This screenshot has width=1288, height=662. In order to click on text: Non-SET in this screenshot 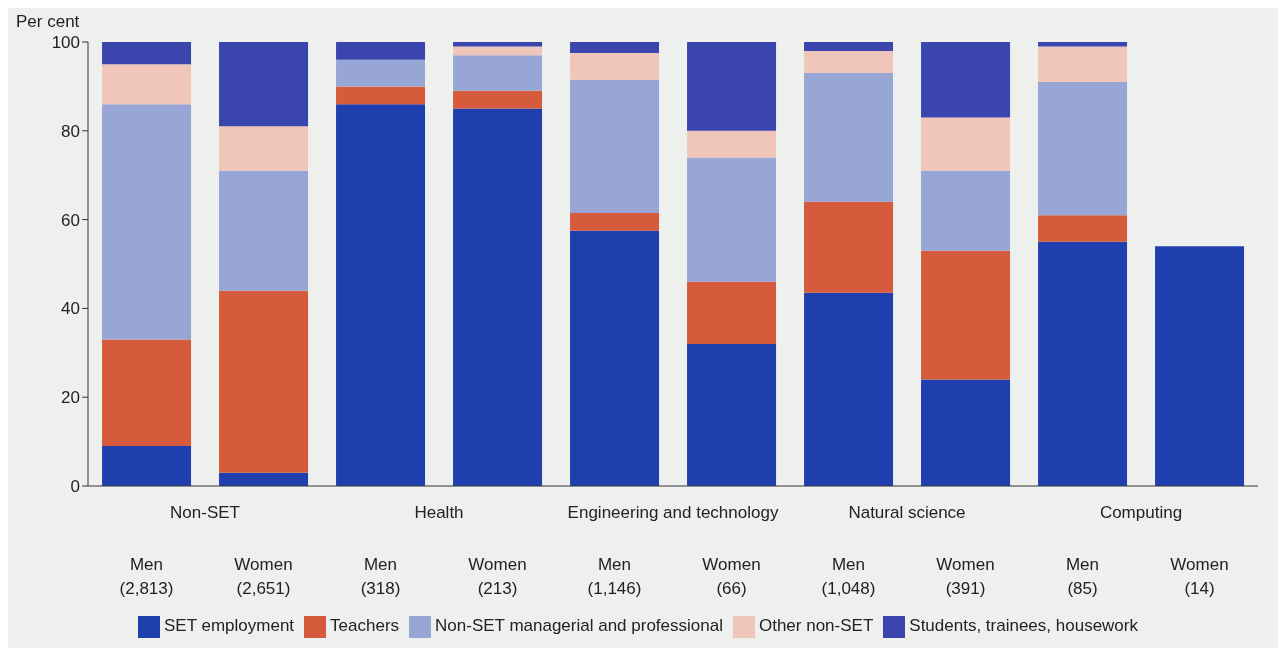, I will do `click(205, 512)`.